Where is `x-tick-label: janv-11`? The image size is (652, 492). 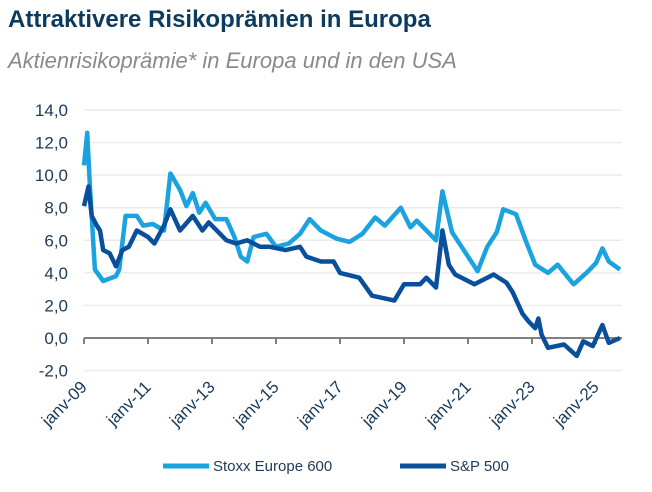 x-tick-label: janv-11 is located at coordinates (128, 403).